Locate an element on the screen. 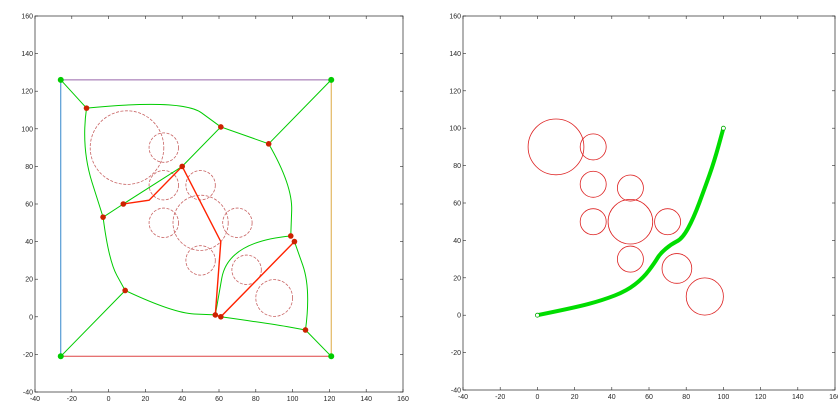 The height and width of the screenshot is (407, 838). right-ytick-label: 120 is located at coordinates (455, 91).